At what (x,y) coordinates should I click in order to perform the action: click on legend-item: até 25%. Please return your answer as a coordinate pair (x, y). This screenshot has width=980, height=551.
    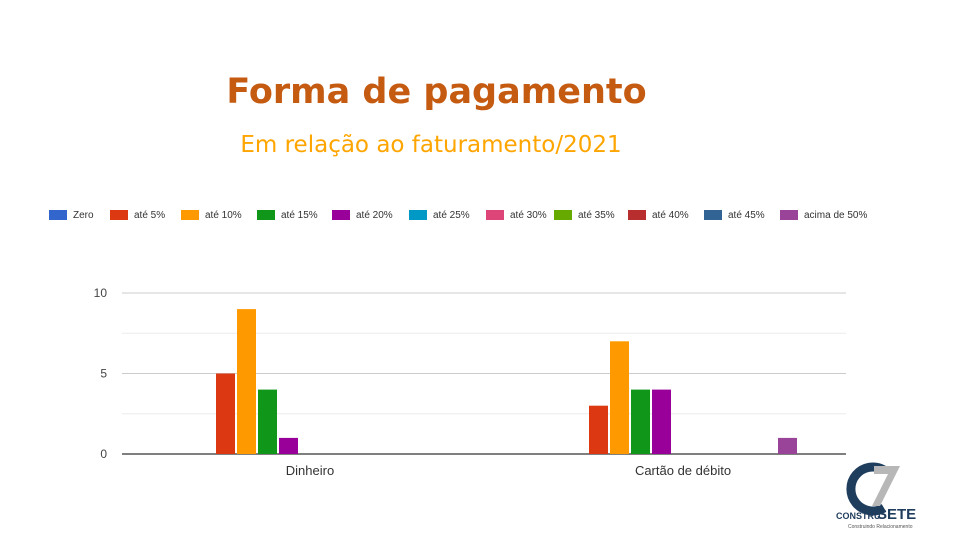
    Looking at the image, I should click on (439, 215).